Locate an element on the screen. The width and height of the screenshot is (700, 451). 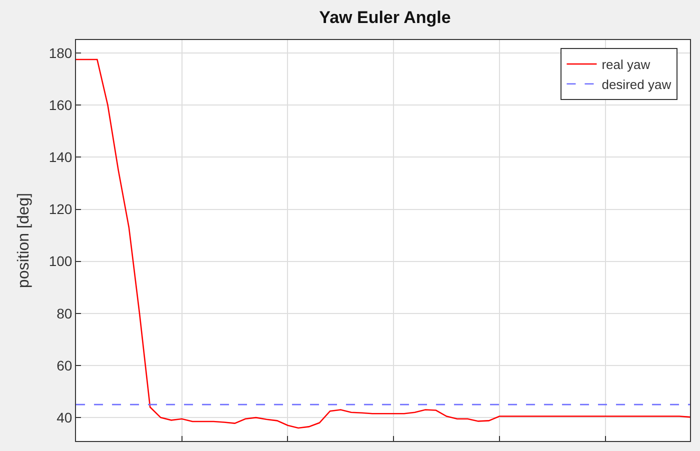
legend-label: desired yaw is located at coordinates (637, 84).